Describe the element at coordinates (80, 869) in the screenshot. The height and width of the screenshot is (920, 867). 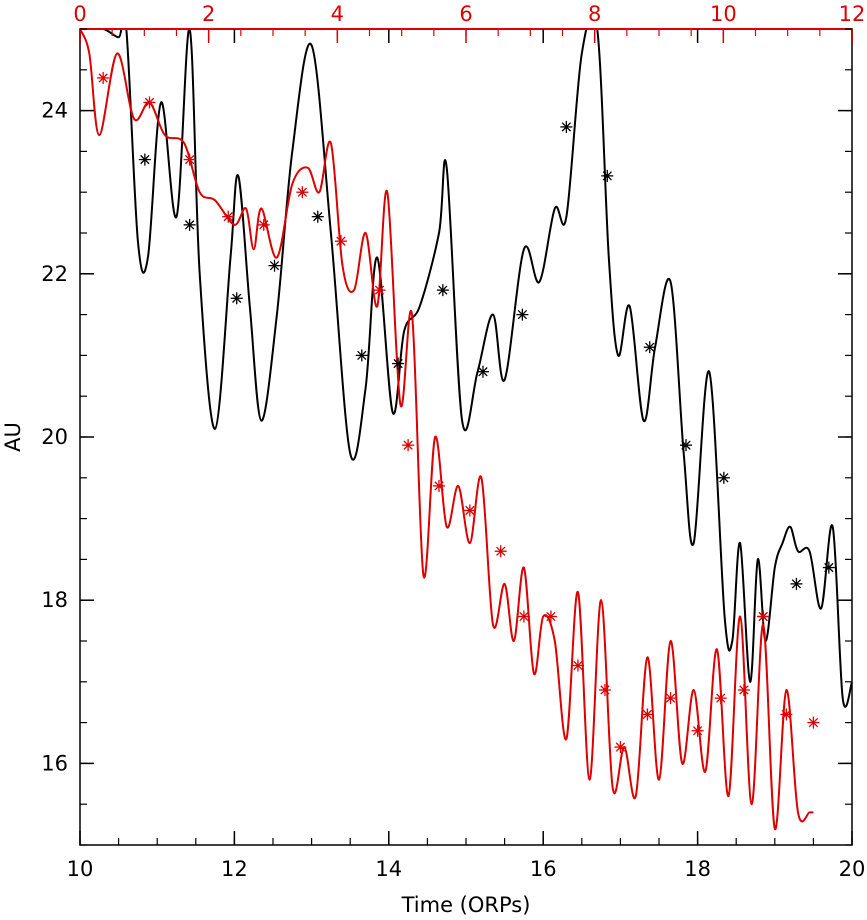
I see `x-tick-label: 10` at that location.